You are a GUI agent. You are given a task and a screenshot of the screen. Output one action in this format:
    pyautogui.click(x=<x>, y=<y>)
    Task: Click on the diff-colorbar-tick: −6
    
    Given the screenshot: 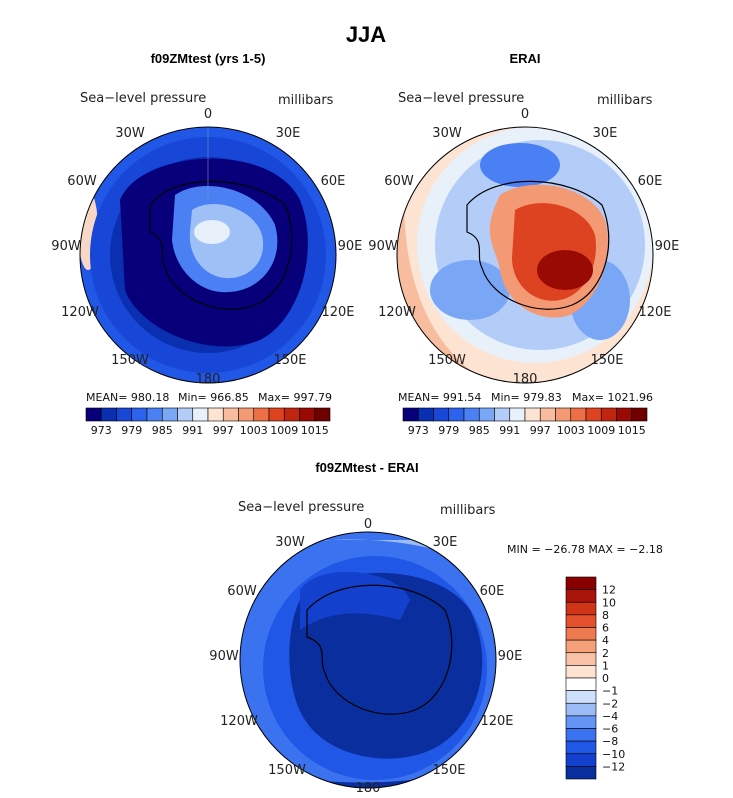 What is the action you would take?
    pyautogui.click(x=610, y=729)
    